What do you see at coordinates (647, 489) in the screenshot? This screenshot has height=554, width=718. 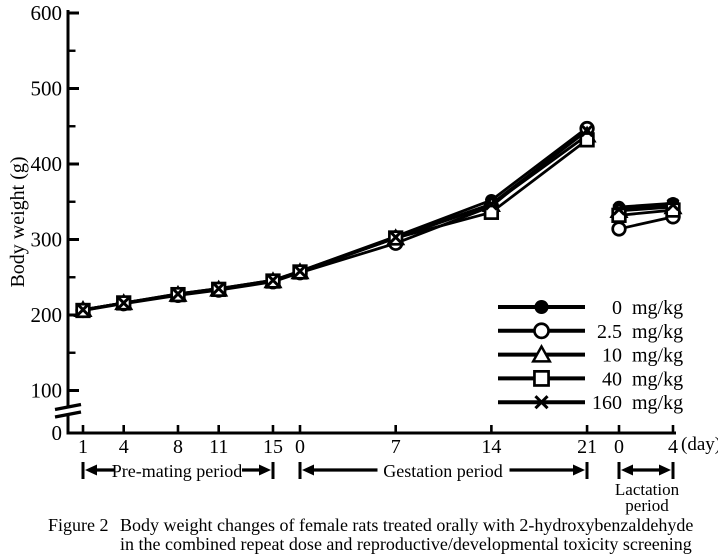 I see `lactation-period-label-line1: Lactation` at bounding box center [647, 489].